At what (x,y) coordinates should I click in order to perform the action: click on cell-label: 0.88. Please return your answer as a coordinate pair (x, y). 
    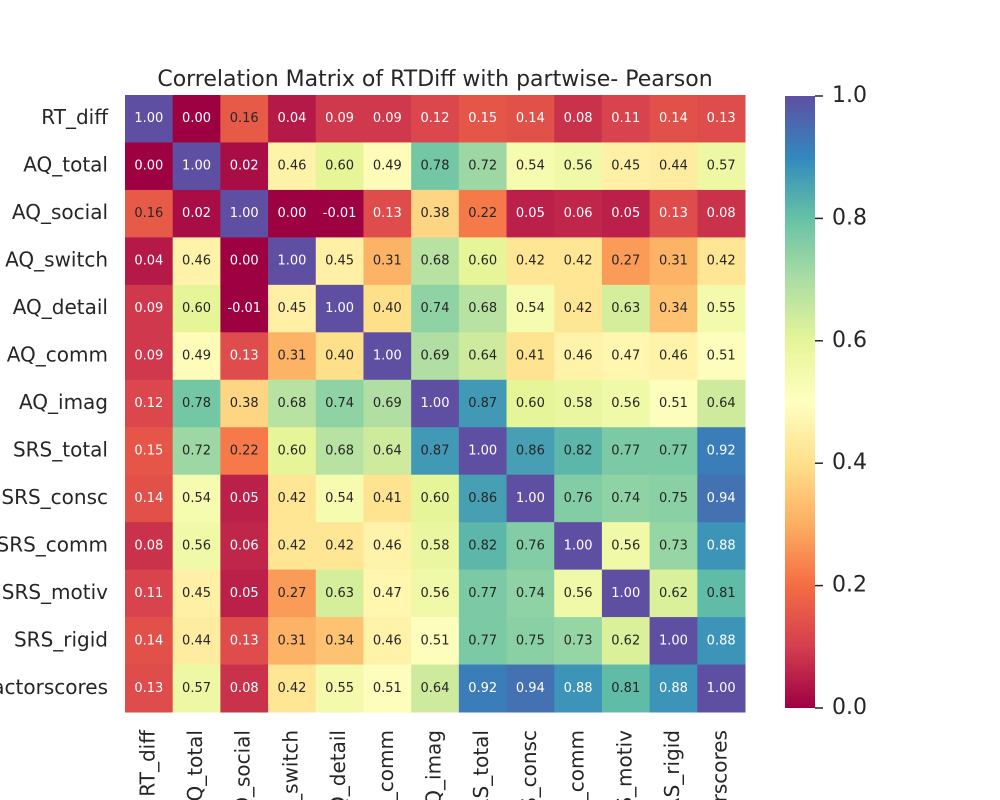
    Looking at the image, I should click on (721, 640).